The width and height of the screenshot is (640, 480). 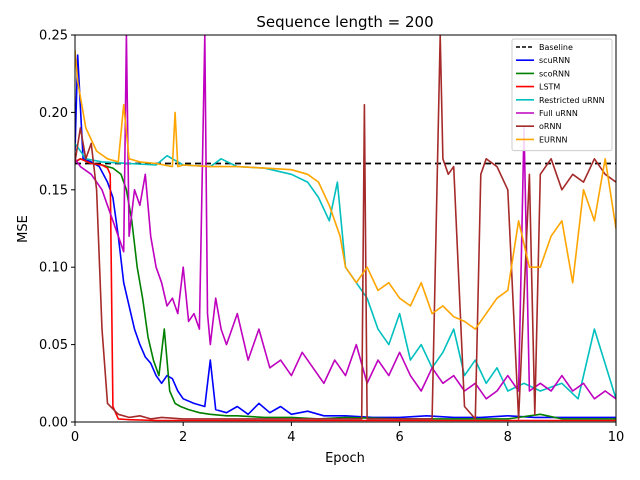 I want to click on y-tick-label: 0.20, so click(x=53, y=113).